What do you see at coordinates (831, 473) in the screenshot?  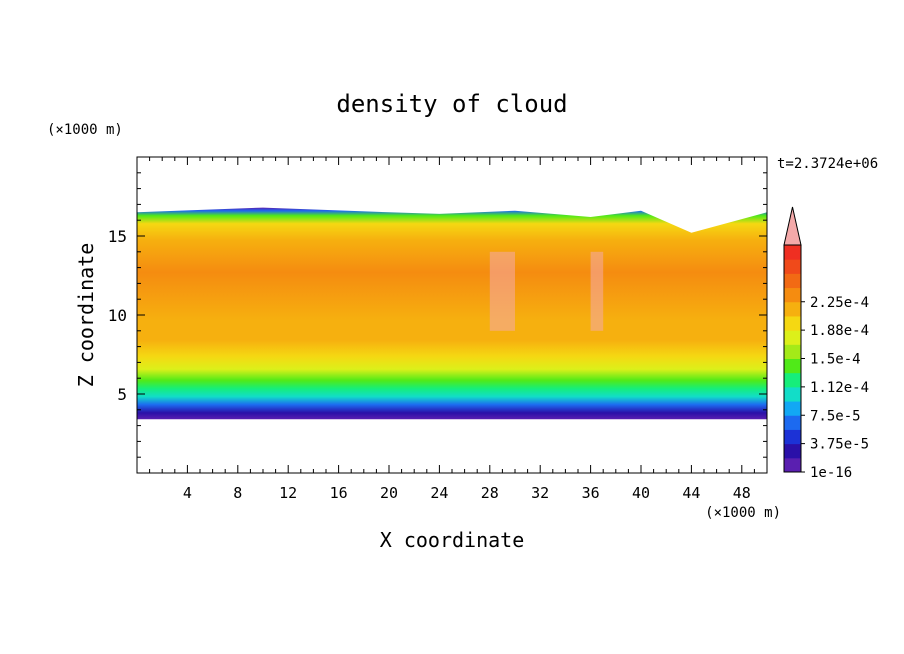 I see `colorbar-label: 1e-16` at bounding box center [831, 473].